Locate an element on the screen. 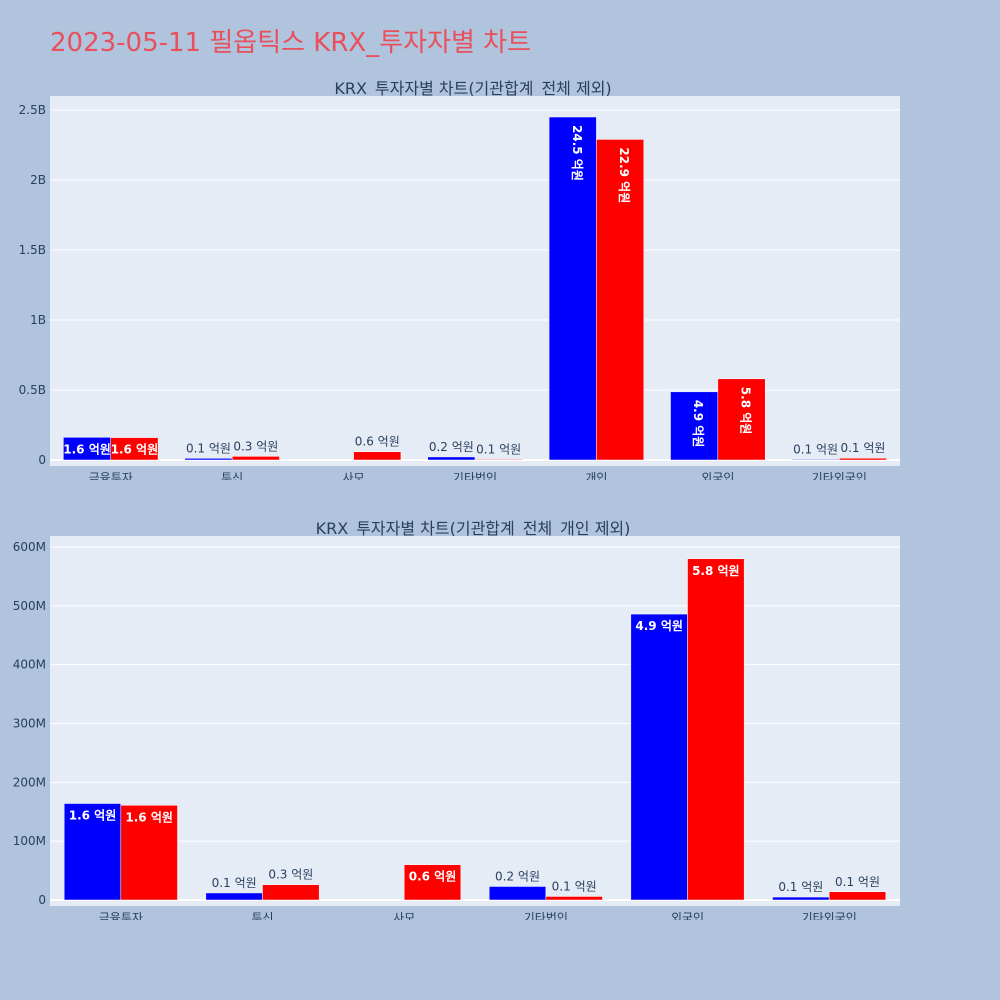  y-tick-label: 1B is located at coordinates (38, 320).